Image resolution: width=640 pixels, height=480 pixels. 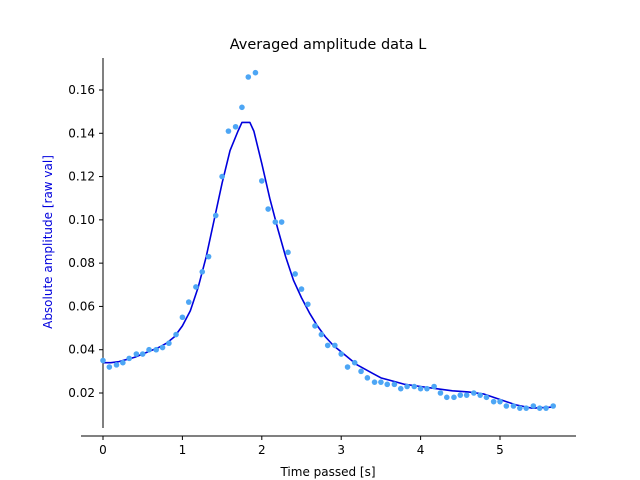 I want to click on y-axis-label: Absolute amplitude [raw val], so click(x=48, y=242).